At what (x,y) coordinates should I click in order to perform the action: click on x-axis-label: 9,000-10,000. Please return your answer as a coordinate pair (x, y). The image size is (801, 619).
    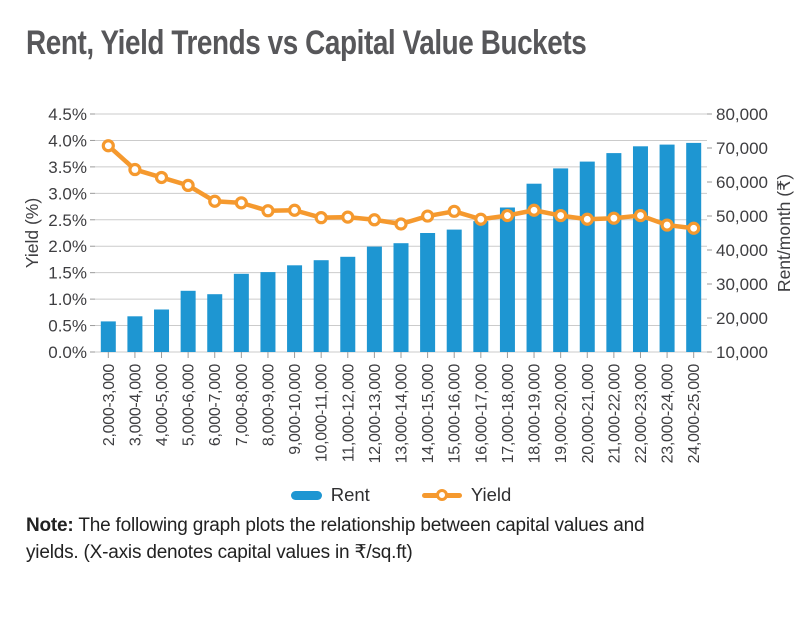
    Looking at the image, I should click on (295, 409).